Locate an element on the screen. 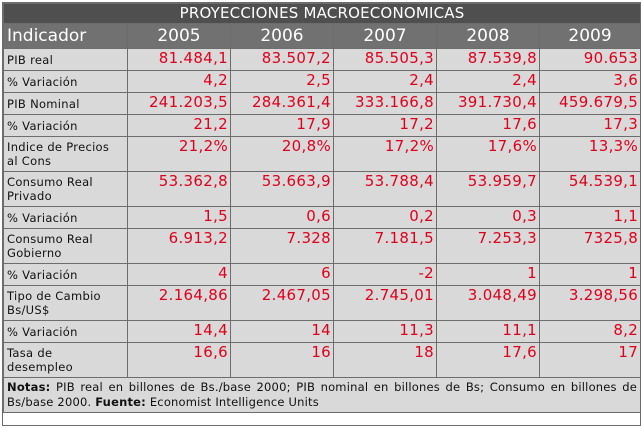 The image size is (641, 428). row-value: -2 is located at coordinates (385, 274).